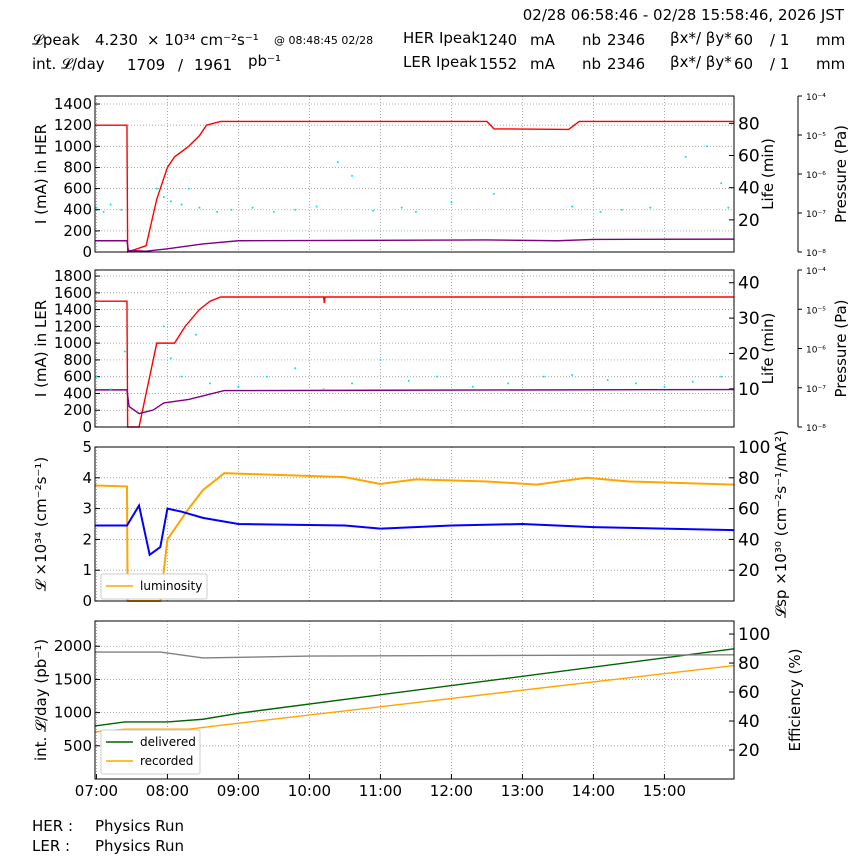 This screenshot has height=864, width=864. Describe the element at coordinates (181, 65) in the screenshot. I see `intl-sep: /` at that location.